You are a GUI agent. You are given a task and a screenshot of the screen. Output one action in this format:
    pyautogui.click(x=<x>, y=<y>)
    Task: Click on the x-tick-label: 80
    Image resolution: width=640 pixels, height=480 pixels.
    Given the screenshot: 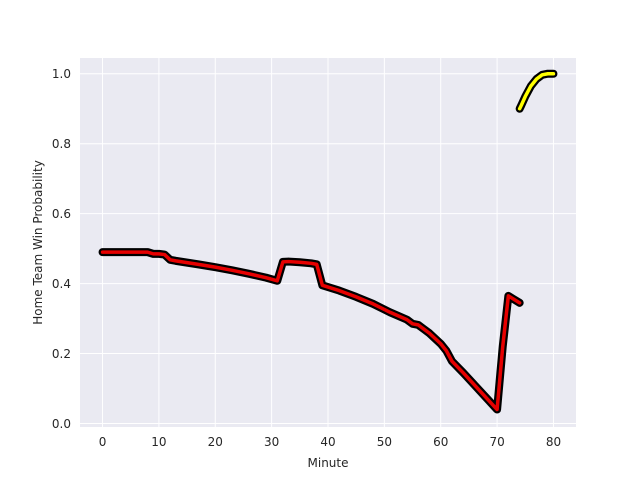 What is the action you would take?
    pyautogui.click(x=553, y=442)
    